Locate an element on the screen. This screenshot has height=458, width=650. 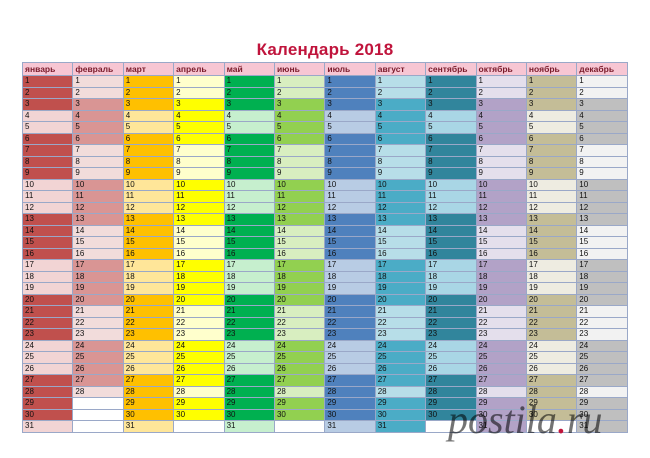
month-header: апрель is located at coordinates (199, 69).